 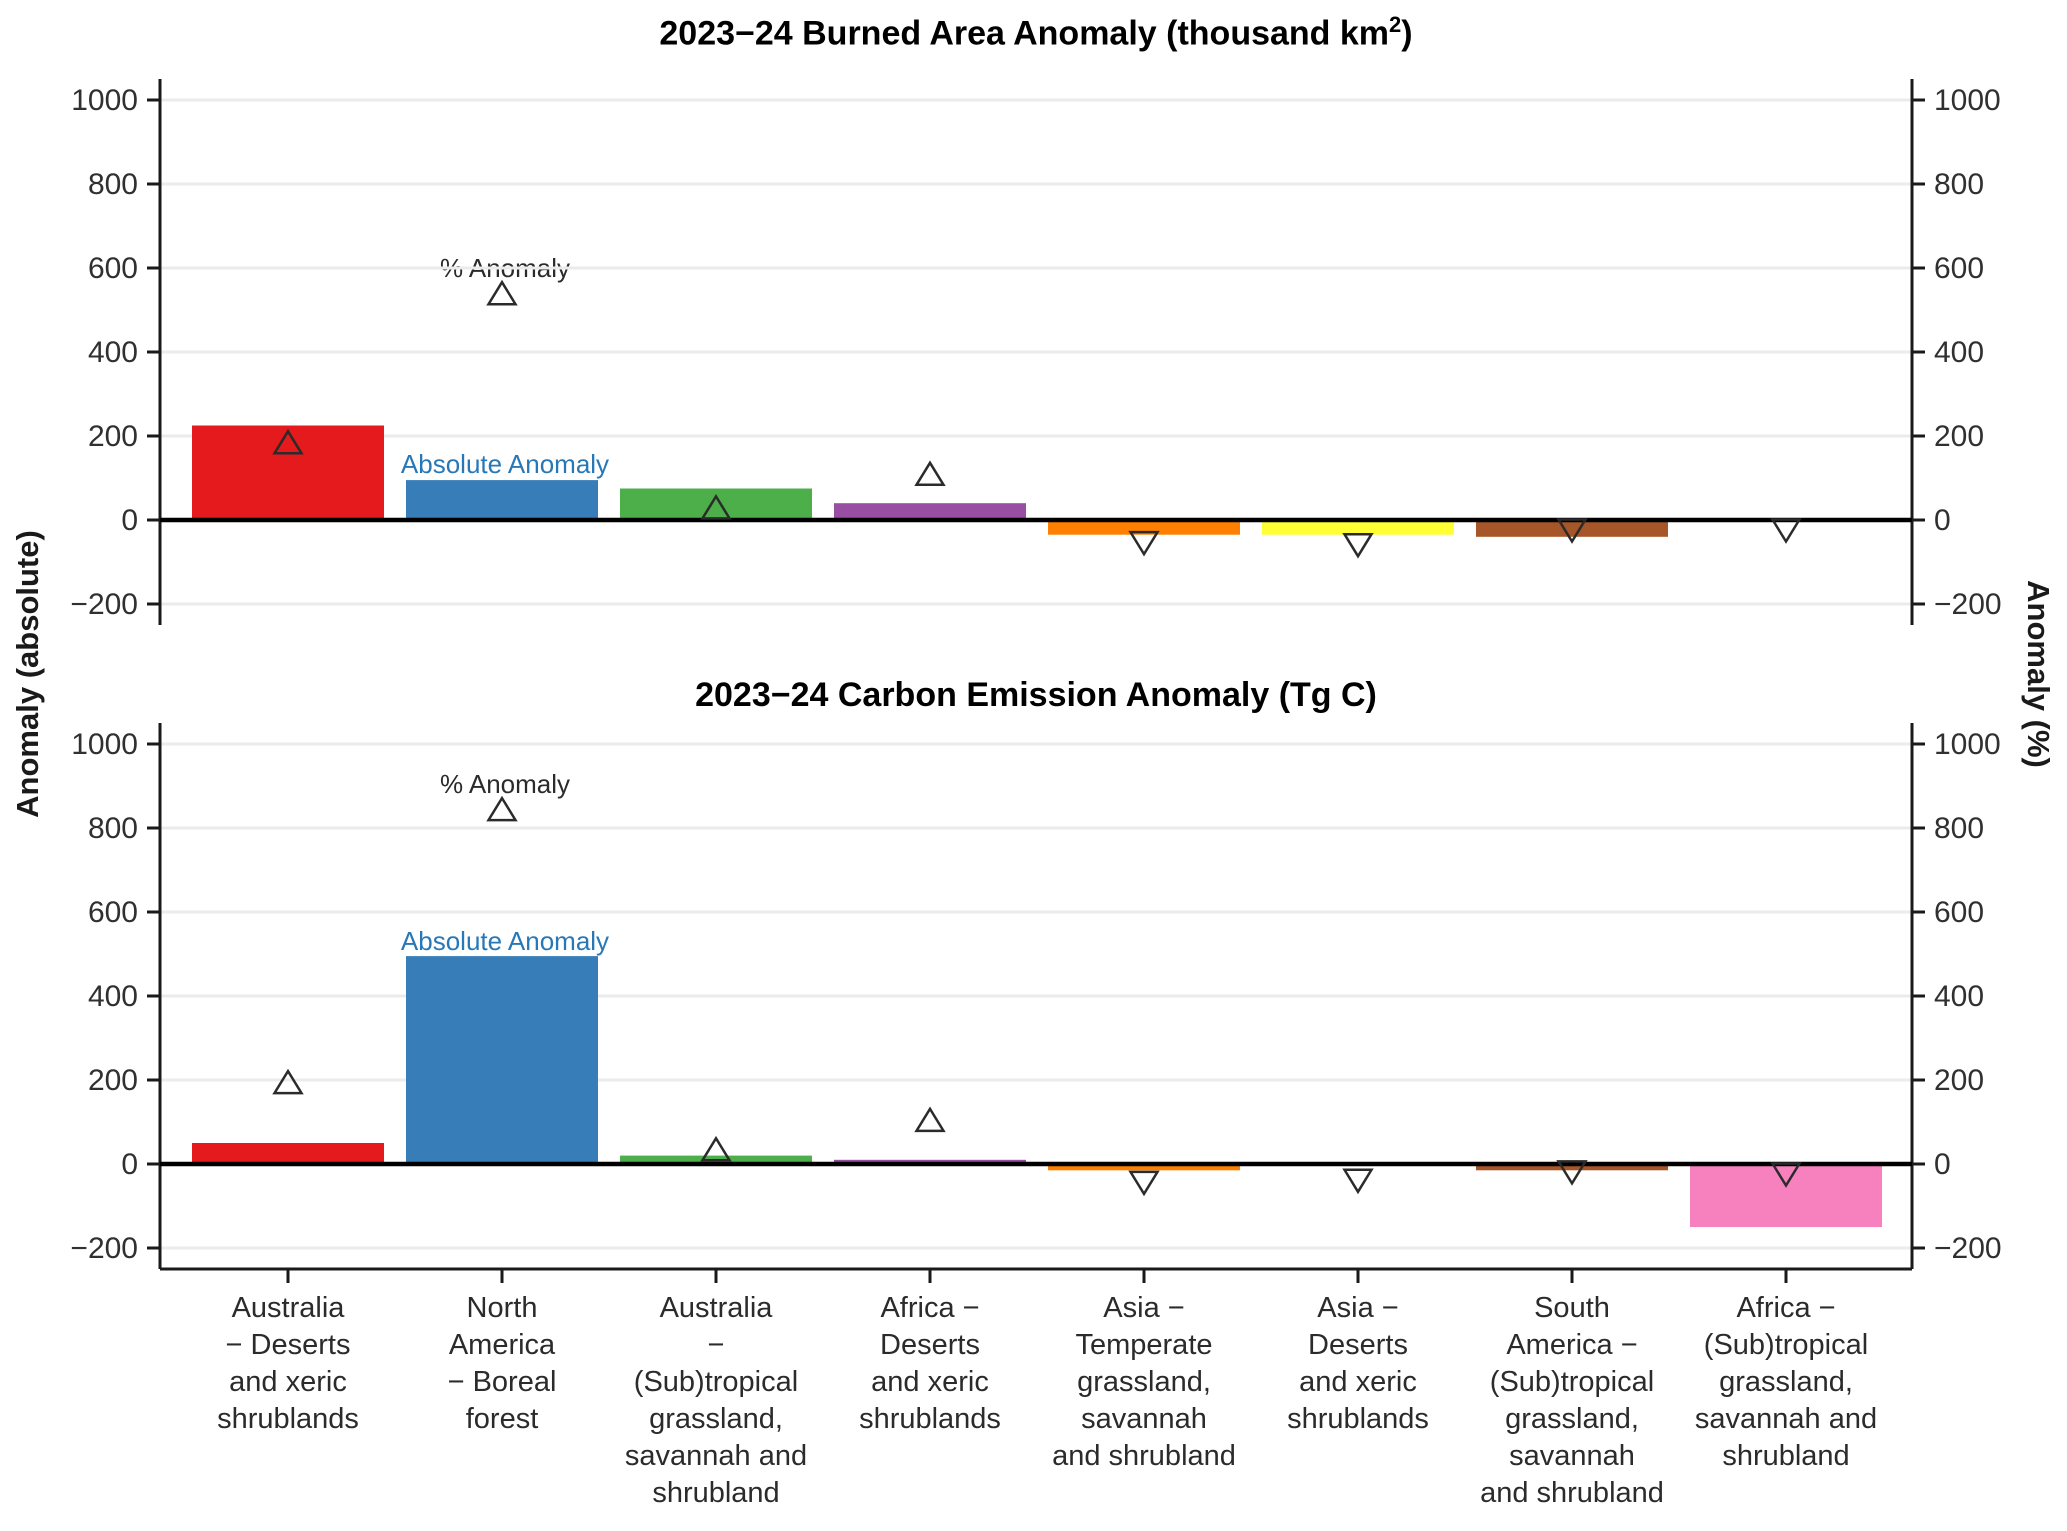 I want to click on carbon-emission-chart-title: 2023−24 Carbon Emission Anomaly (Tg C), so click(x=1036, y=695).